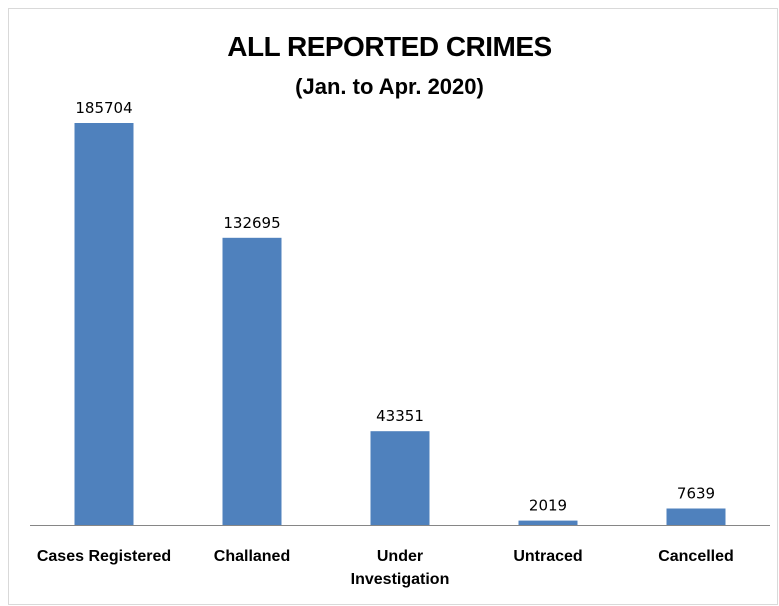 The width and height of the screenshot is (779, 606). Describe the element at coordinates (696, 556) in the screenshot. I see `category-label-4: Cancelled` at that location.